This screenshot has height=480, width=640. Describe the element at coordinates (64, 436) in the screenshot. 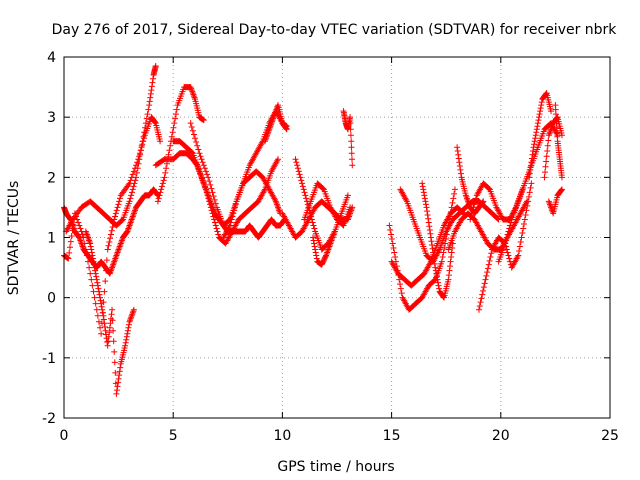

I see `x-tick-label: 0` at that location.